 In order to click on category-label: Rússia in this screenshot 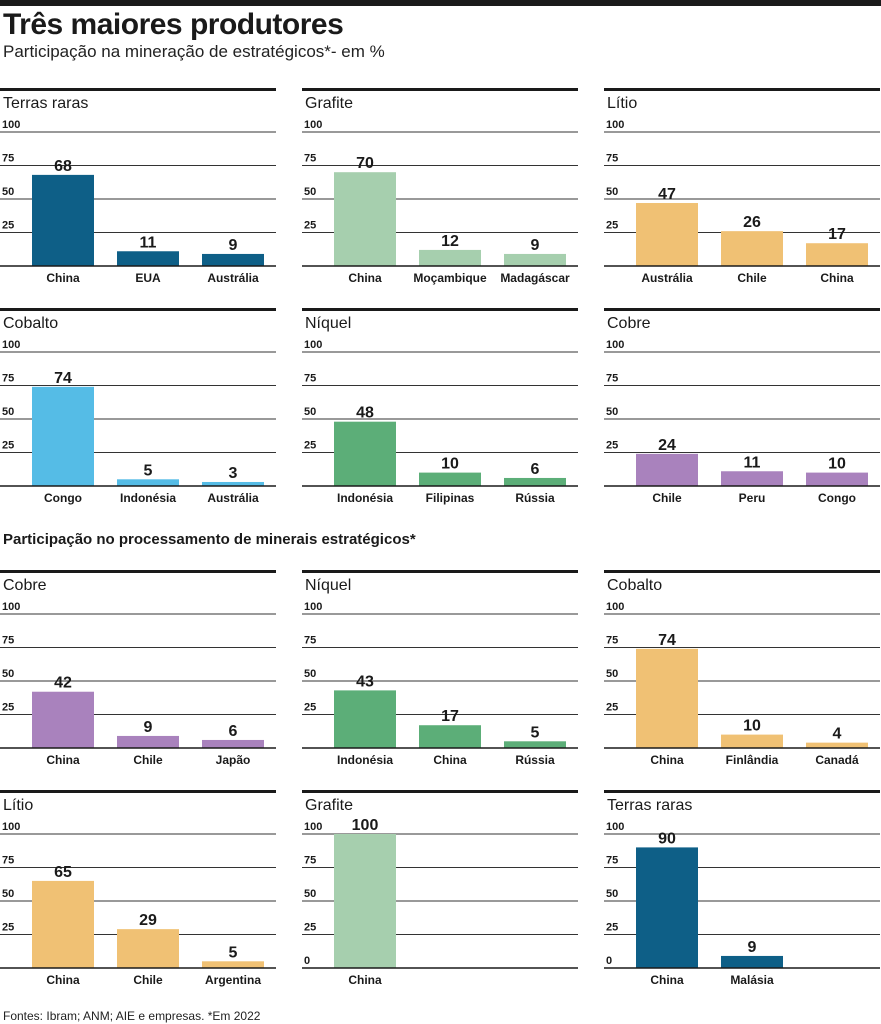, I will do `click(535, 498)`.